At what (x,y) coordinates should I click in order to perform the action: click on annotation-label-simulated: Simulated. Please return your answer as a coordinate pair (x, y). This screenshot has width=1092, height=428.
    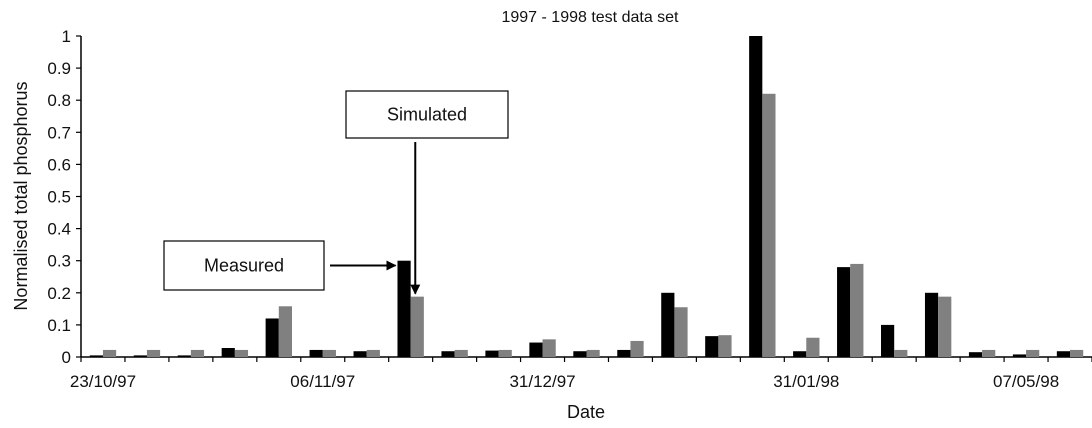
    Looking at the image, I should click on (427, 115).